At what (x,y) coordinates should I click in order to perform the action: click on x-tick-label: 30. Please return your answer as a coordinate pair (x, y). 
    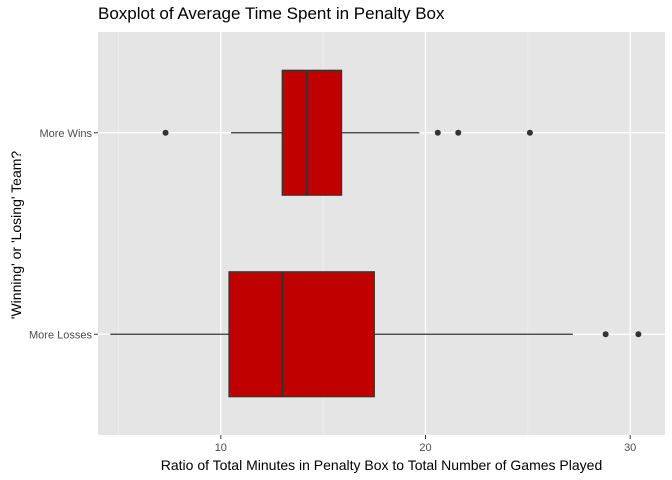
    Looking at the image, I should click on (630, 448).